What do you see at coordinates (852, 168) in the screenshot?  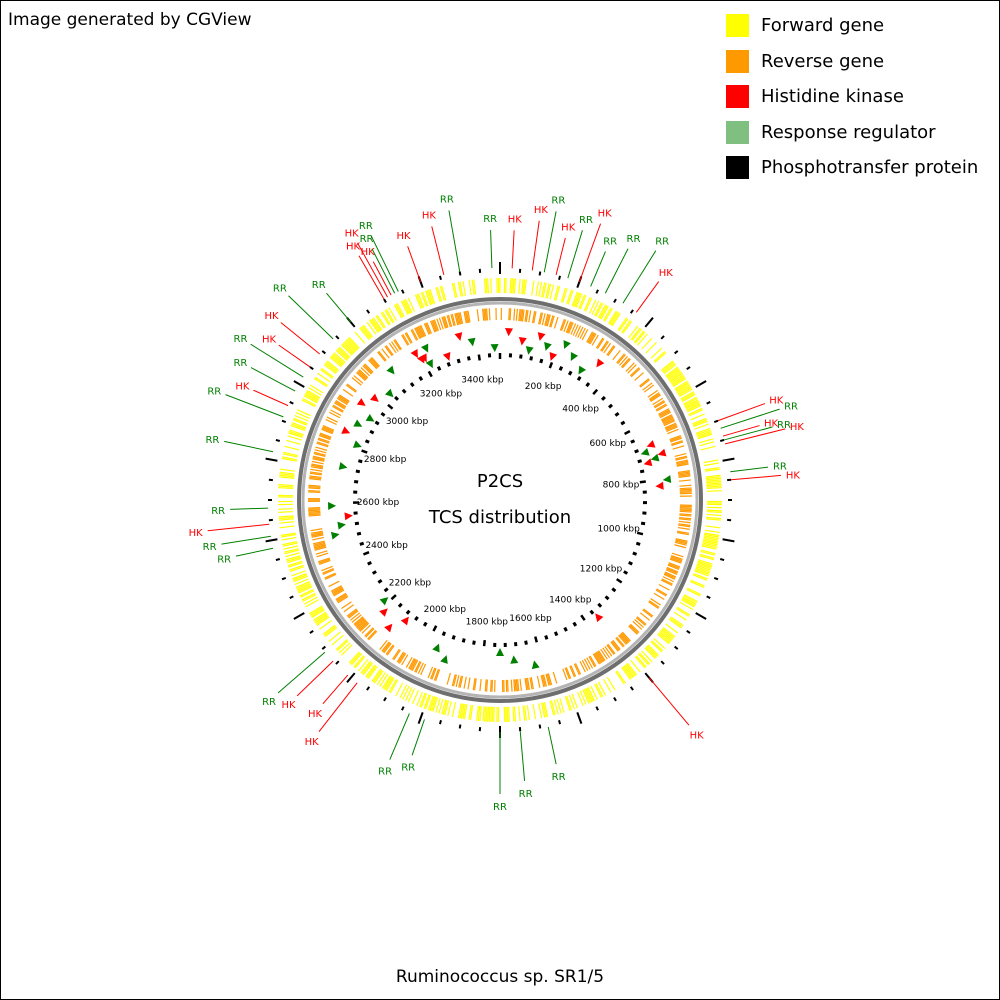 I see `legend-item-phosphotransfer-protein: Phosphotransfer protein` at bounding box center [852, 168].